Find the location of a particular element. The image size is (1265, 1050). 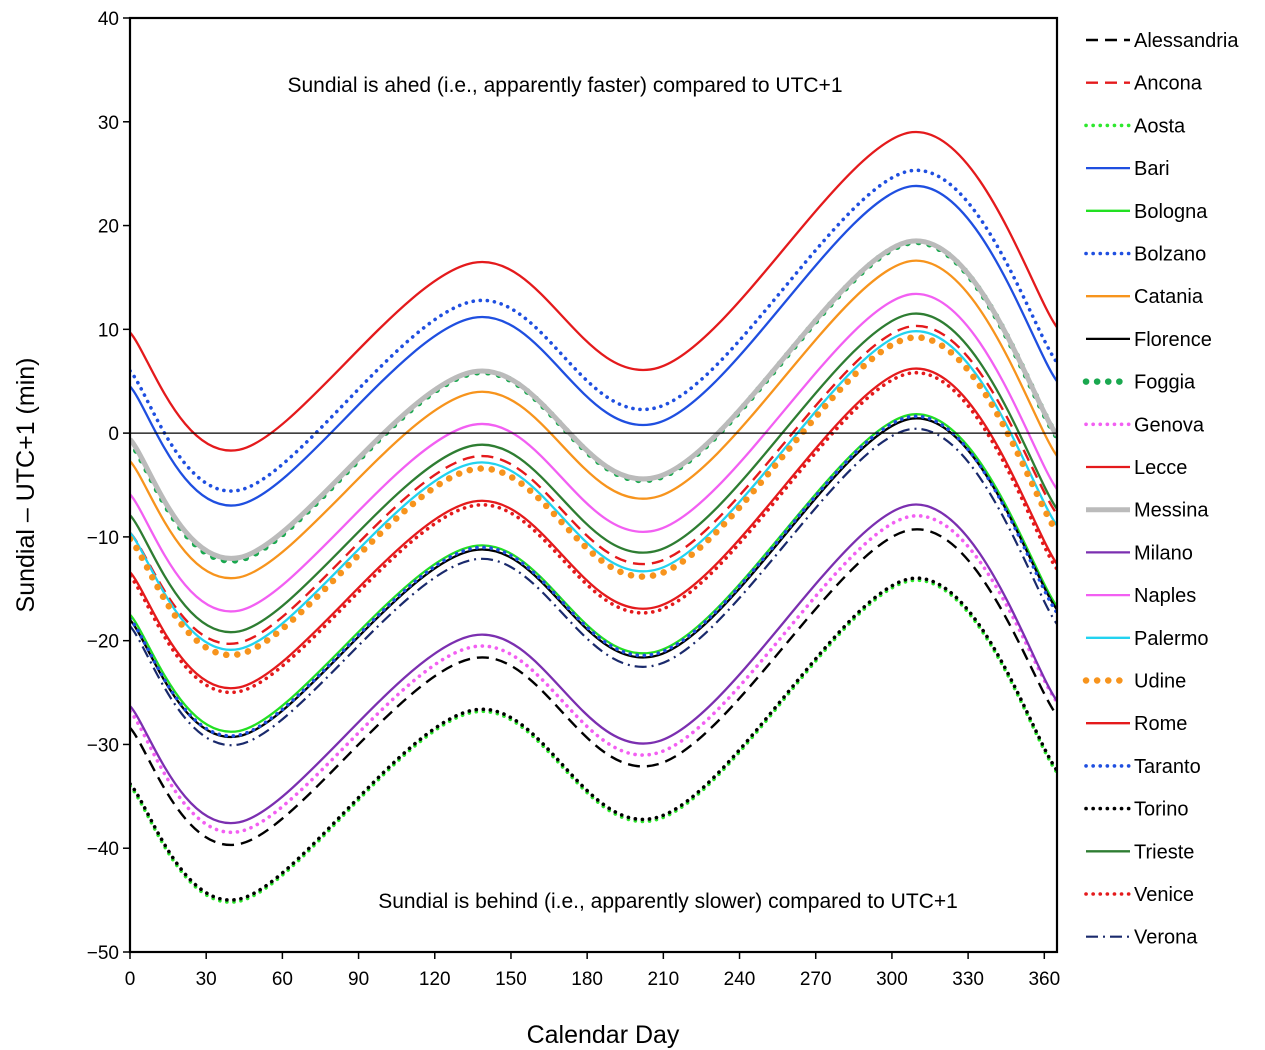

legend-item: Alessandria is located at coordinates (1162, 41).